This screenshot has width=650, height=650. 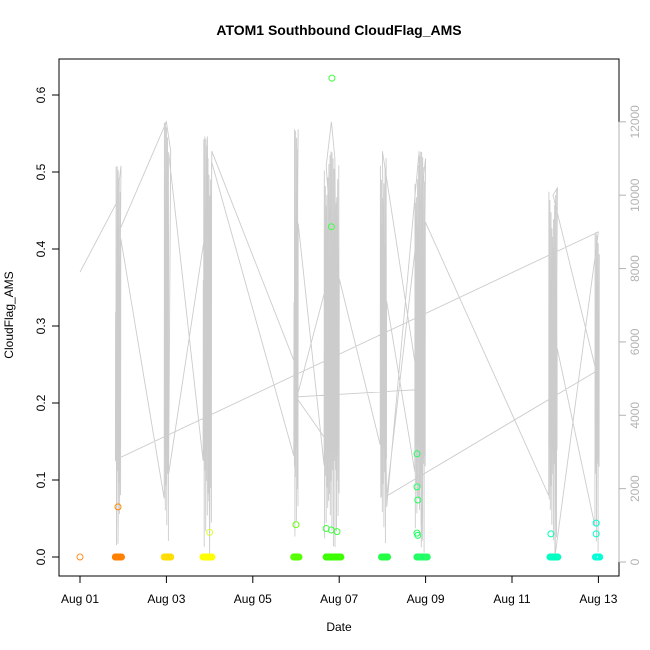 I want to click on y-tick-label: 0.3, so click(x=41, y=325).